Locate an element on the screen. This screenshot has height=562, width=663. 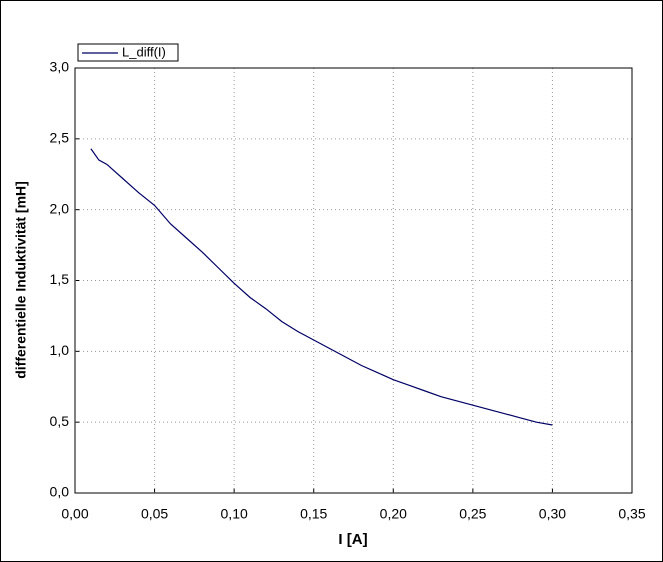
x-tick-label: 0,30 is located at coordinates (552, 514).